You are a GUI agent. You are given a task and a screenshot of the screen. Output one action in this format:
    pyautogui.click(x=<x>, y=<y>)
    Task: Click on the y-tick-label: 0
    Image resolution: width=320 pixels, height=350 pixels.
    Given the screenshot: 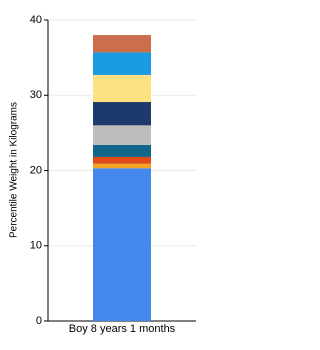 What is the action you would take?
    pyautogui.click(x=39, y=321)
    